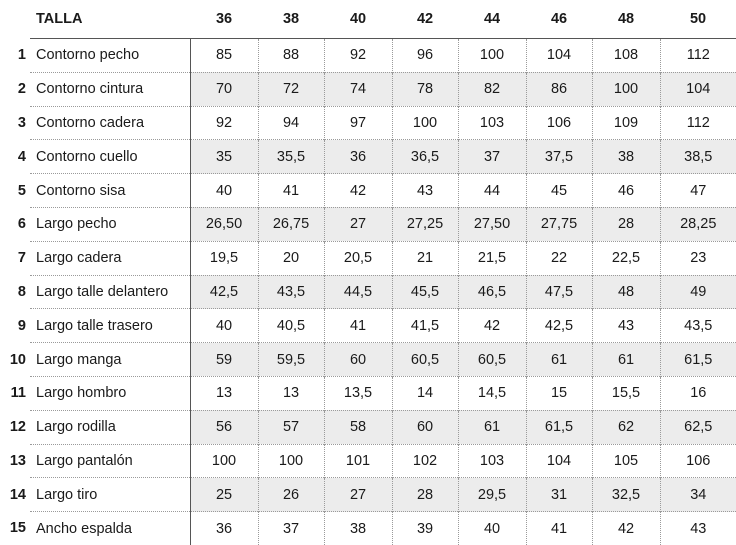 Image resolution: width=736 pixels, height=545 pixels. Describe the element at coordinates (425, 258) in the screenshot. I see `measurement-value: 21` at that location.